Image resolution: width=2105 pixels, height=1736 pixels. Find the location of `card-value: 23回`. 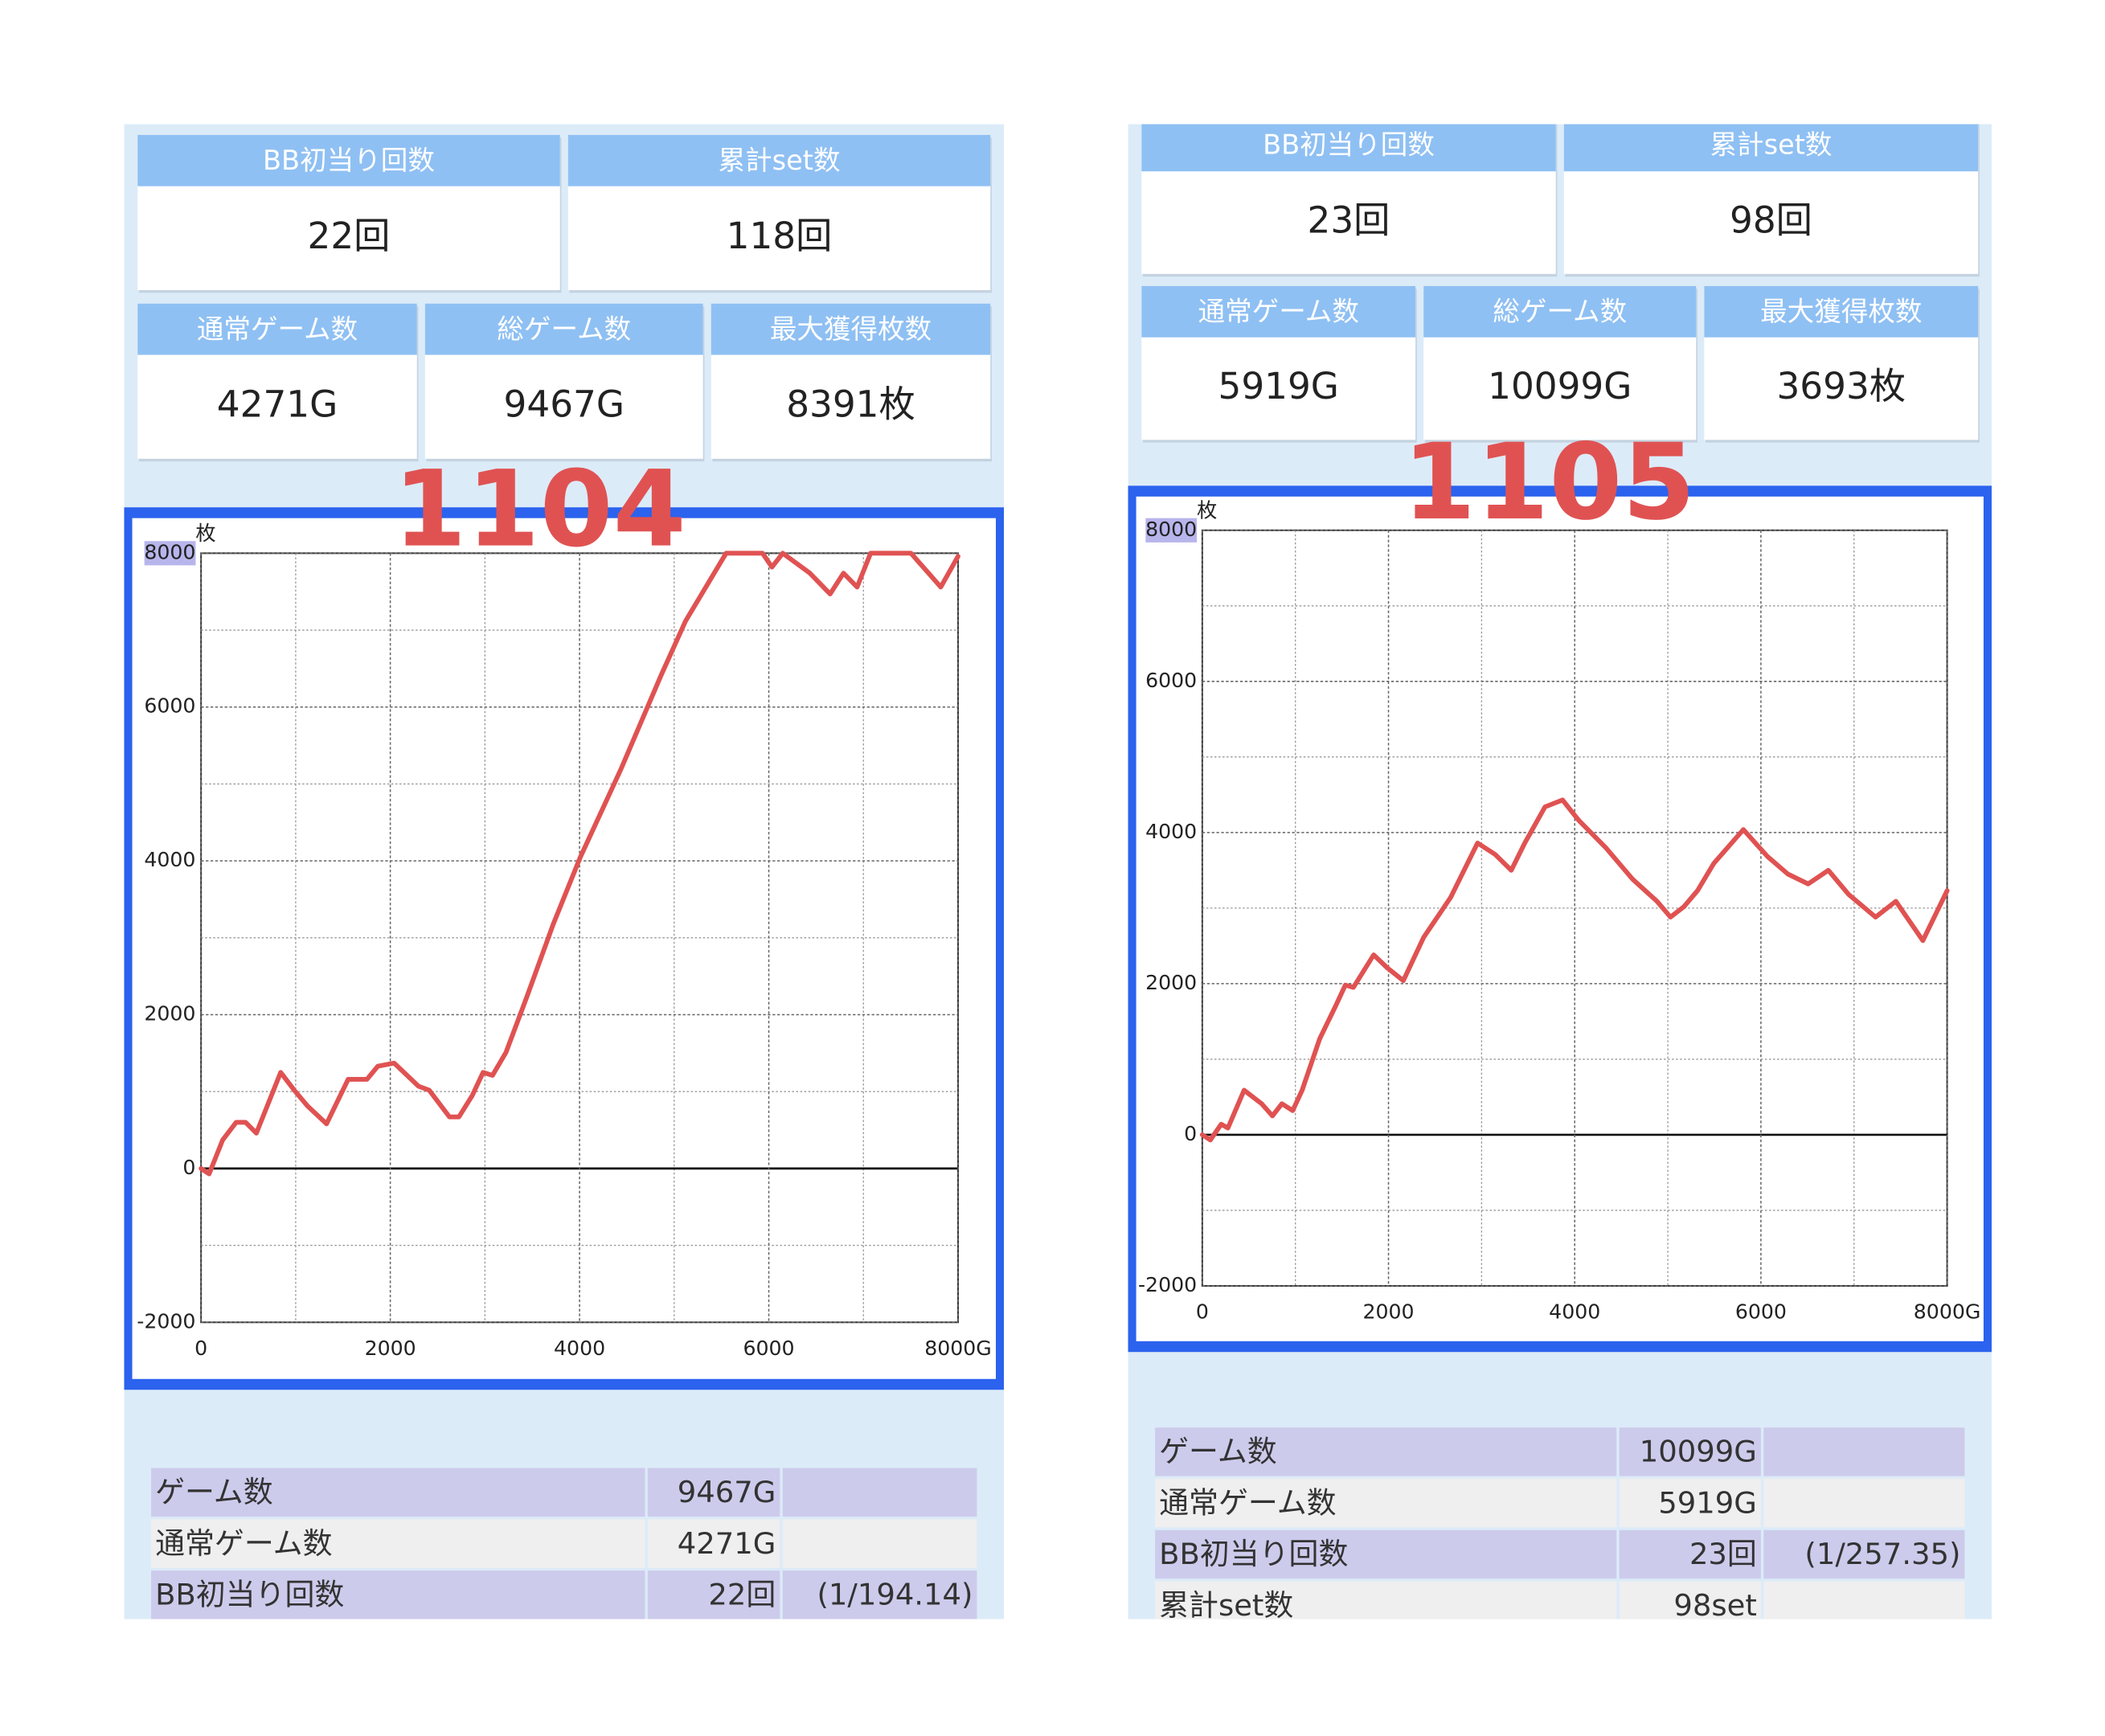

card-value: 23回 is located at coordinates (1349, 220).